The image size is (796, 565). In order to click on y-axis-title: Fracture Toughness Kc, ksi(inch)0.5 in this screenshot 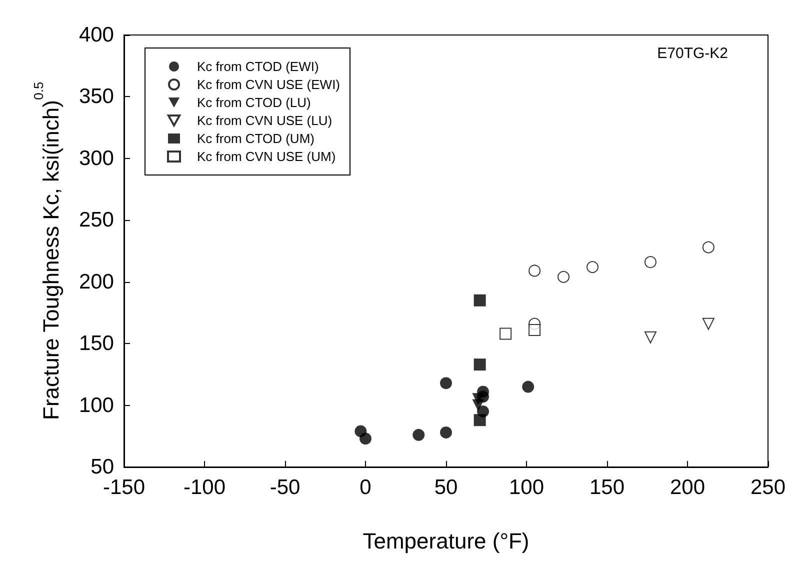, I will do `click(47, 251)`.